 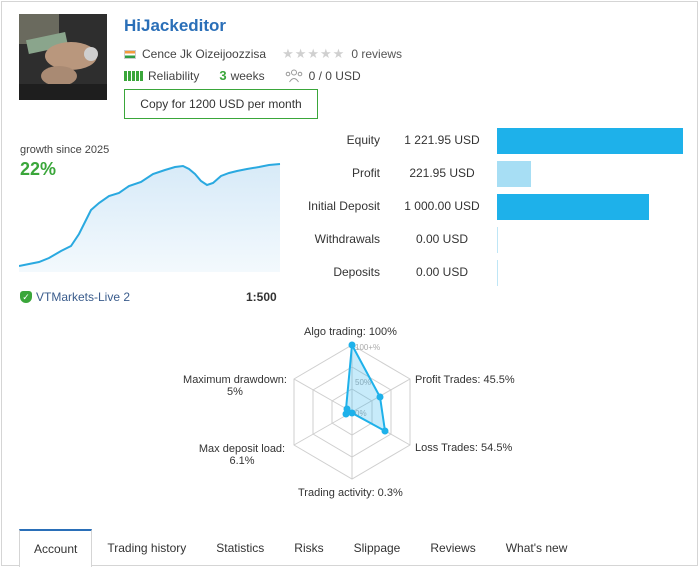 What do you see at coordinates (492, 240) in the screenshot?
I see `stat-row-withdrawals: Withdrawals 0.00 USD` at bounding box center [492, 240].